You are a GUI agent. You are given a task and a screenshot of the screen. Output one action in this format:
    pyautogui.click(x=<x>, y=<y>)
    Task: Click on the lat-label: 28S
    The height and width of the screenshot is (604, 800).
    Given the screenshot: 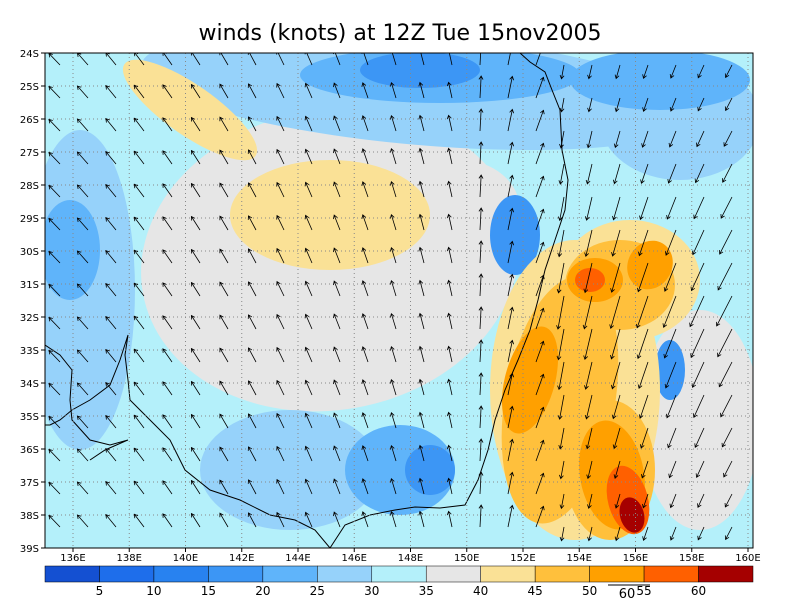 What is the action you would take?
    pyautogui.click(x=29, y=186)
    